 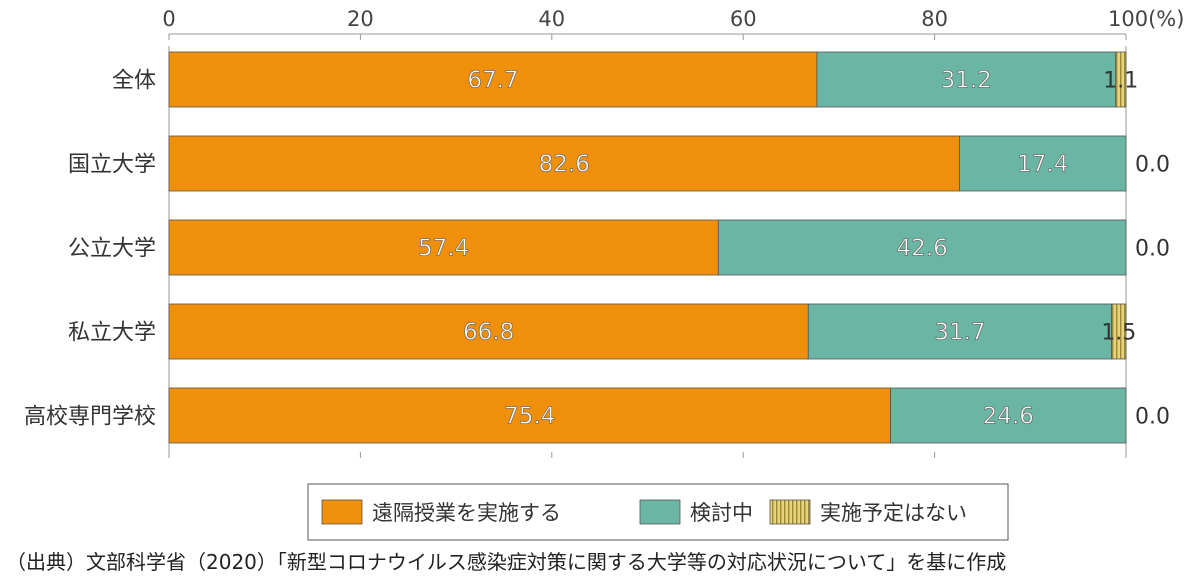 I want to click on bar-value-label: 66.8, so click(x=488, y=333).